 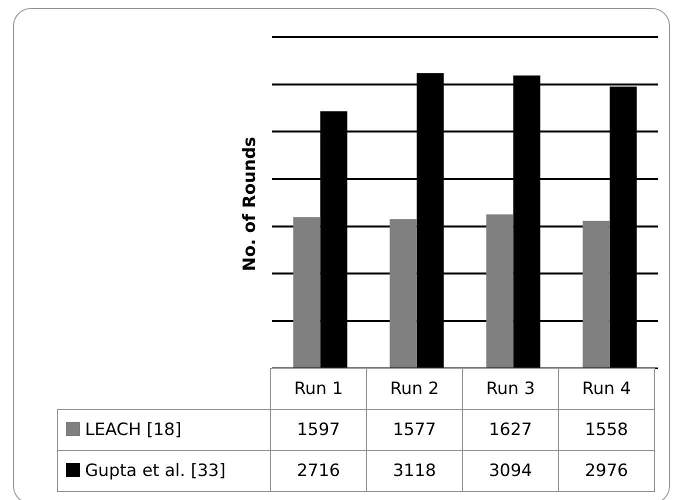 I want to click on data-label: 1558, so click(x=606, y=430).